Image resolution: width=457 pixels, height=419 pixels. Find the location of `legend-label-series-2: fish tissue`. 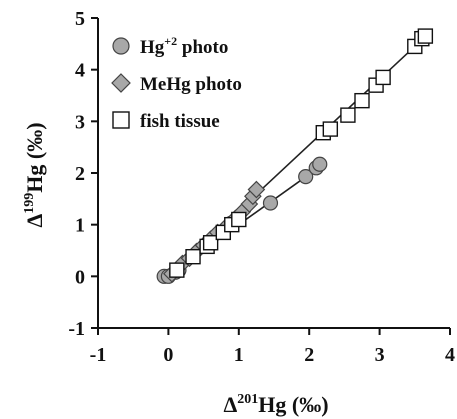

legend-label-series-2: fish tissue is located at coordinates (180, 121).